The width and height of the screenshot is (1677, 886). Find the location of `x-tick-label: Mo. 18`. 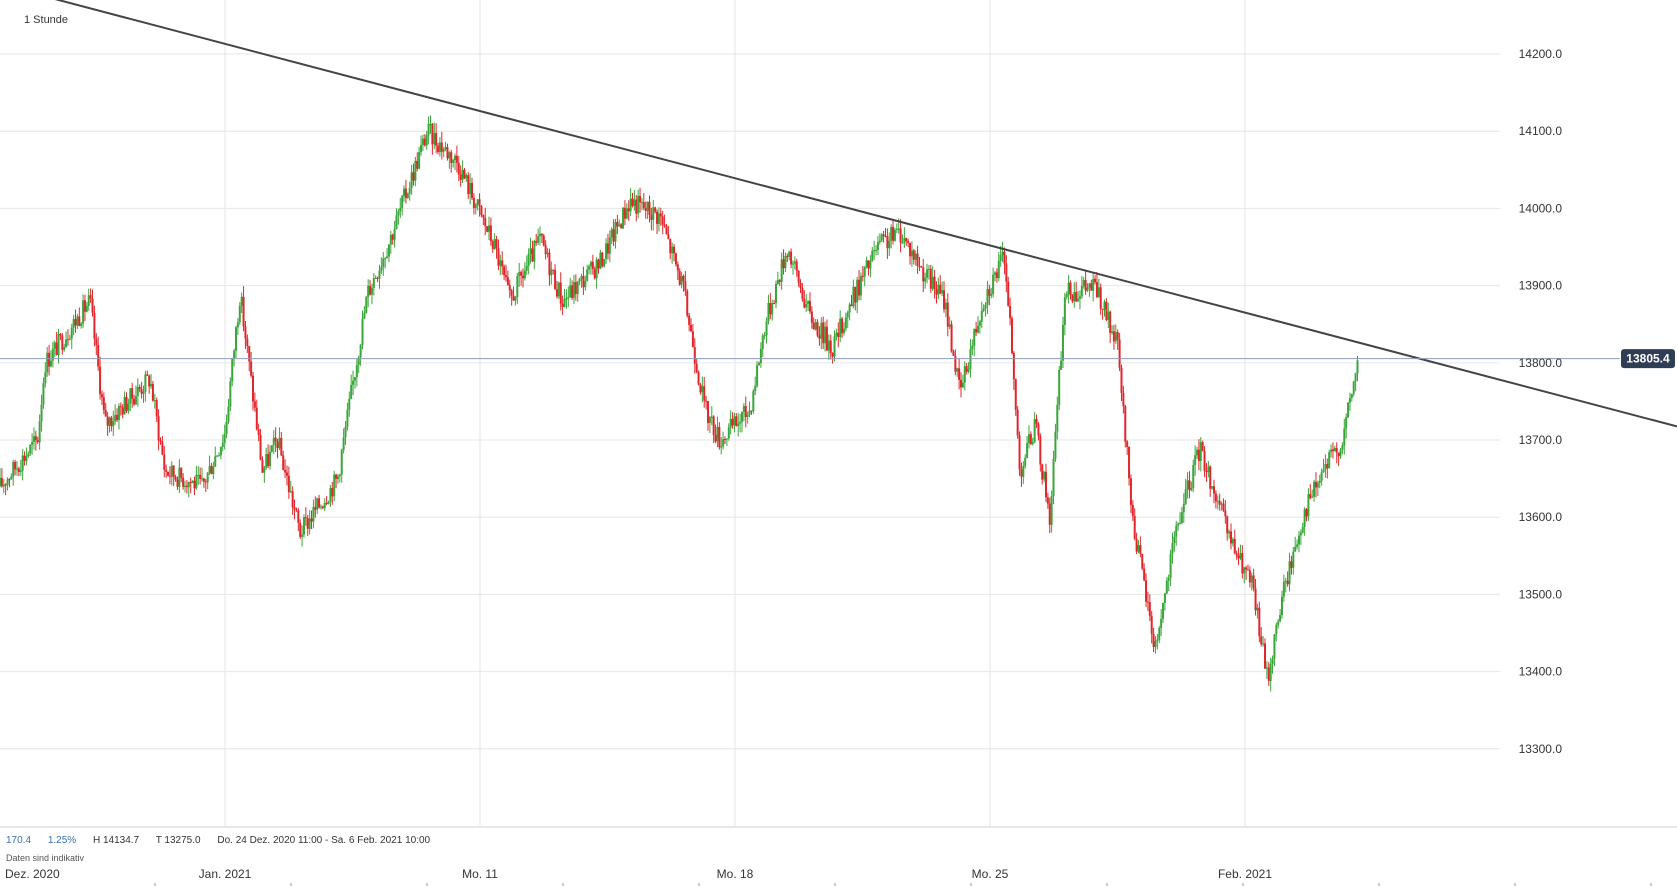

x-tick-label: Mo. 18 is located at coordinates (735, 874).